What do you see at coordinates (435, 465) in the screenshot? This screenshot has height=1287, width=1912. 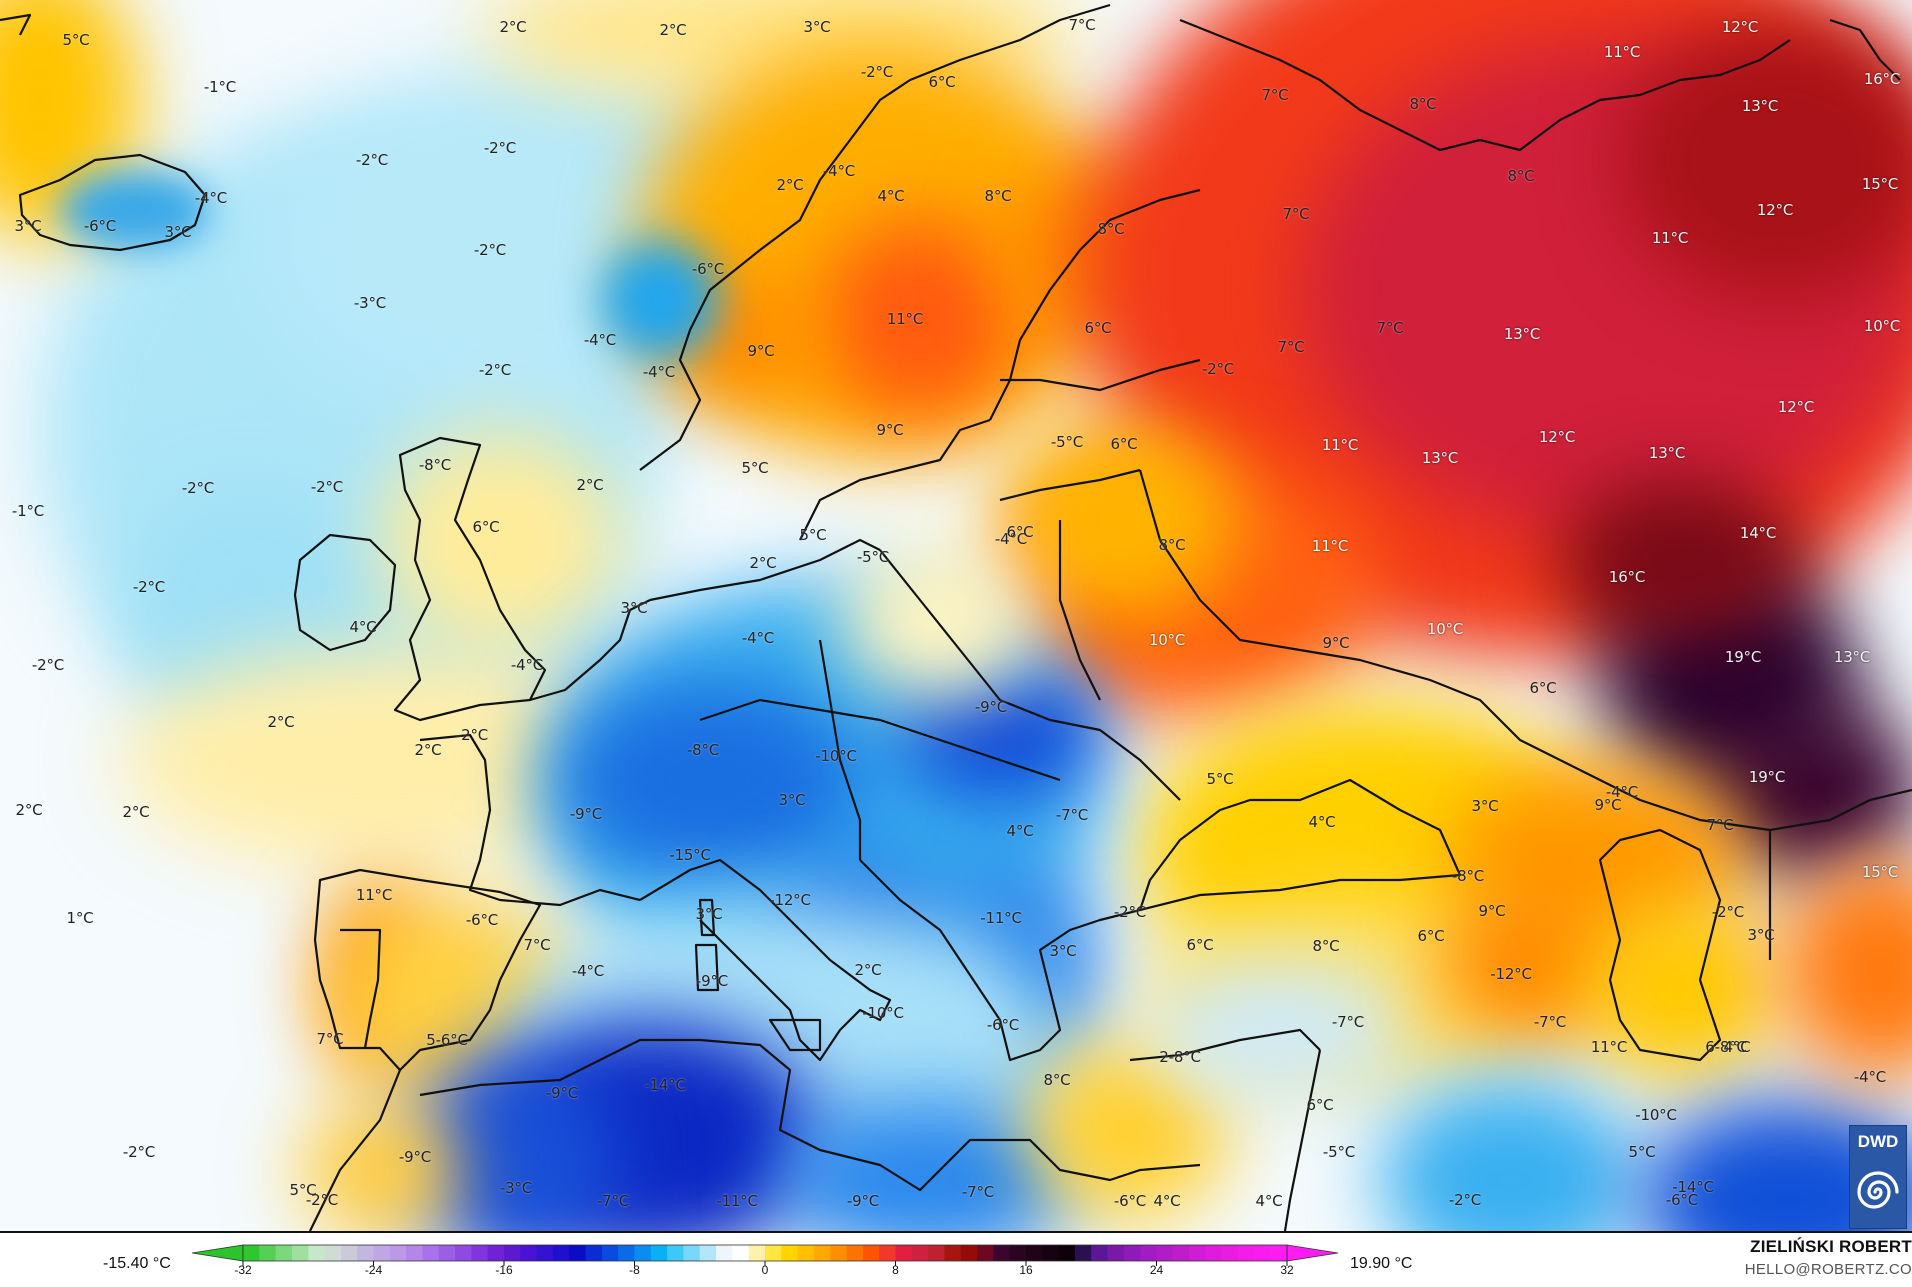 I see `temperature-label: -8°C` at bounding box center [435, 465].